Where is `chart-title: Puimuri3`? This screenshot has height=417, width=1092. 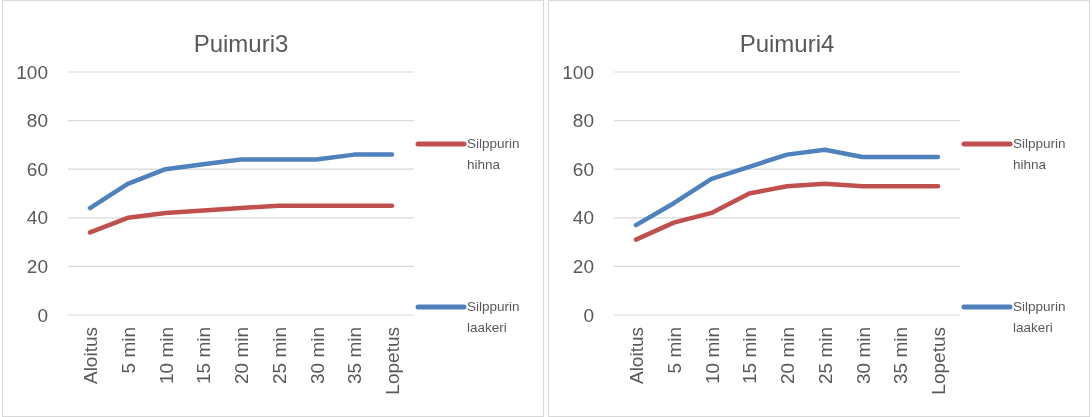
chart-title: Puimuri3 is located at coordinates (241, 43).